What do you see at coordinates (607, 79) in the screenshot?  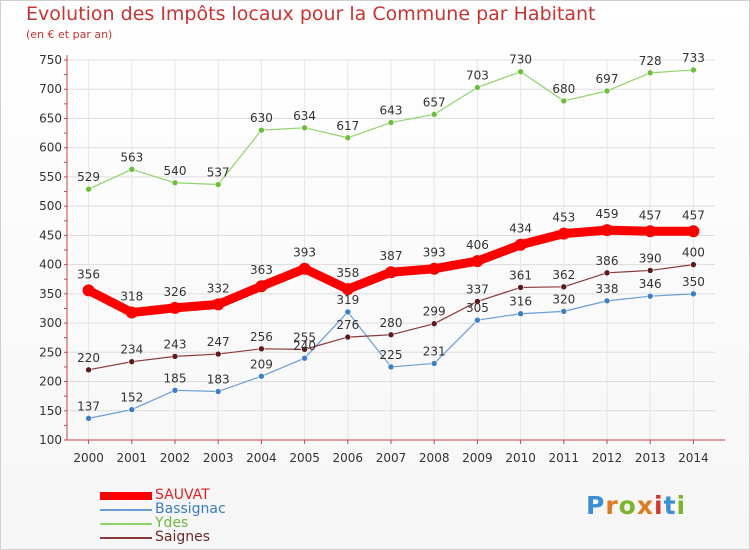 I see `data-label-ydes: 697` at bounding box center [607, 79].